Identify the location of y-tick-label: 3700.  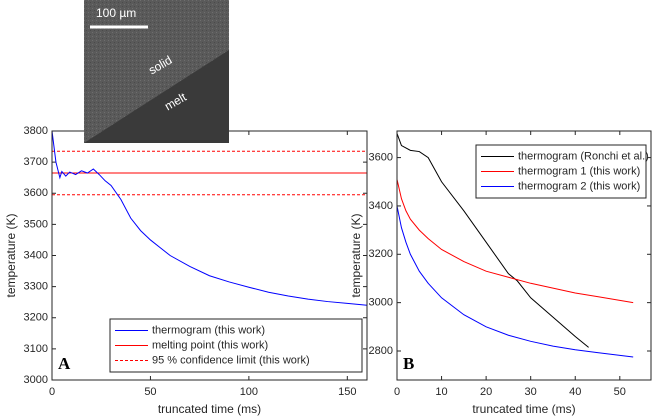
(36, 162).